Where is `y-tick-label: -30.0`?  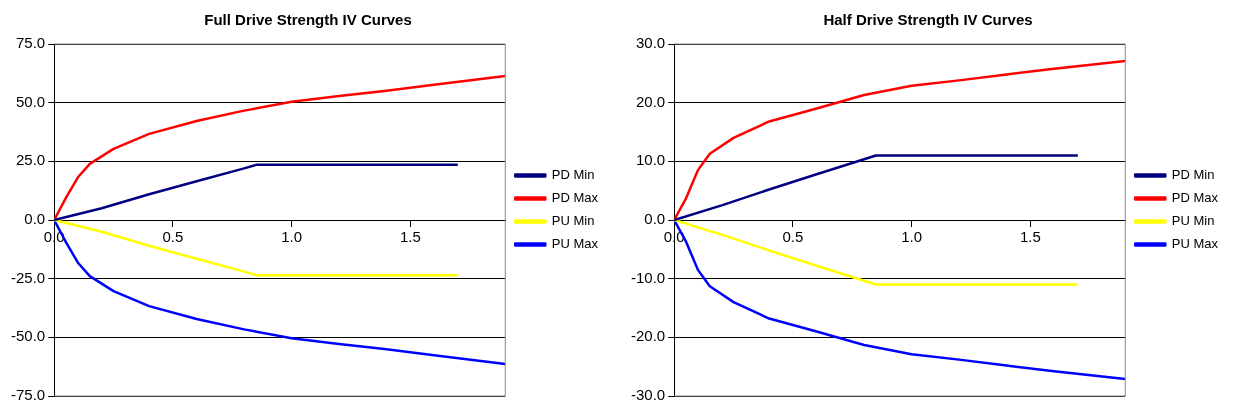
y-tick-label: -30.0 is located at coordinates (648, 395).